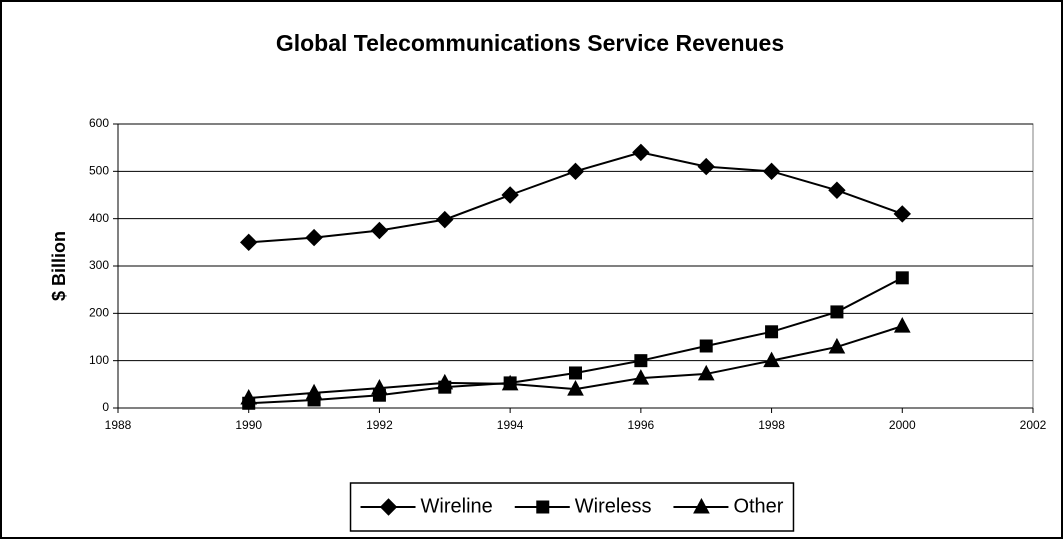 This screenshot has height=539, width=1063. Describe the element at coordinates (771, 425) in the screenshot. I see `x-tick-label: 1998` at that location.